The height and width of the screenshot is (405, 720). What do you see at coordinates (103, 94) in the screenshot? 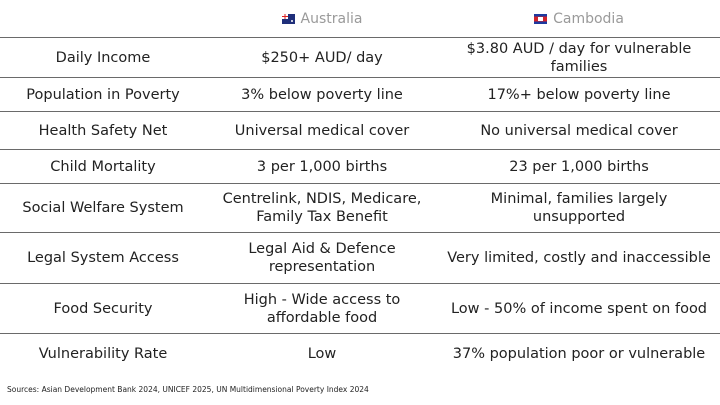
I see `row-label: Population in Poverty` at bounding box center [103, 94].